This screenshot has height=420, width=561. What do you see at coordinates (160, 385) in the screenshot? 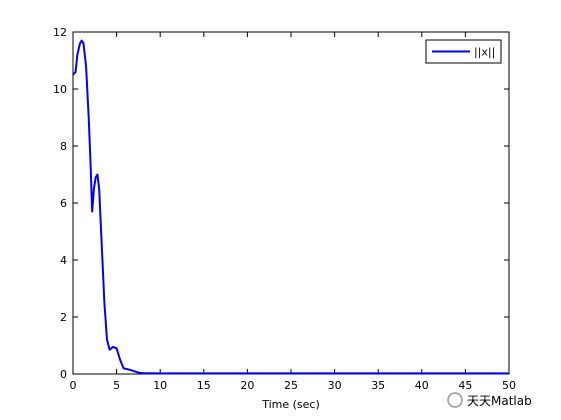
I see `x-tick-label: 10` at bounding box center [160, 385].